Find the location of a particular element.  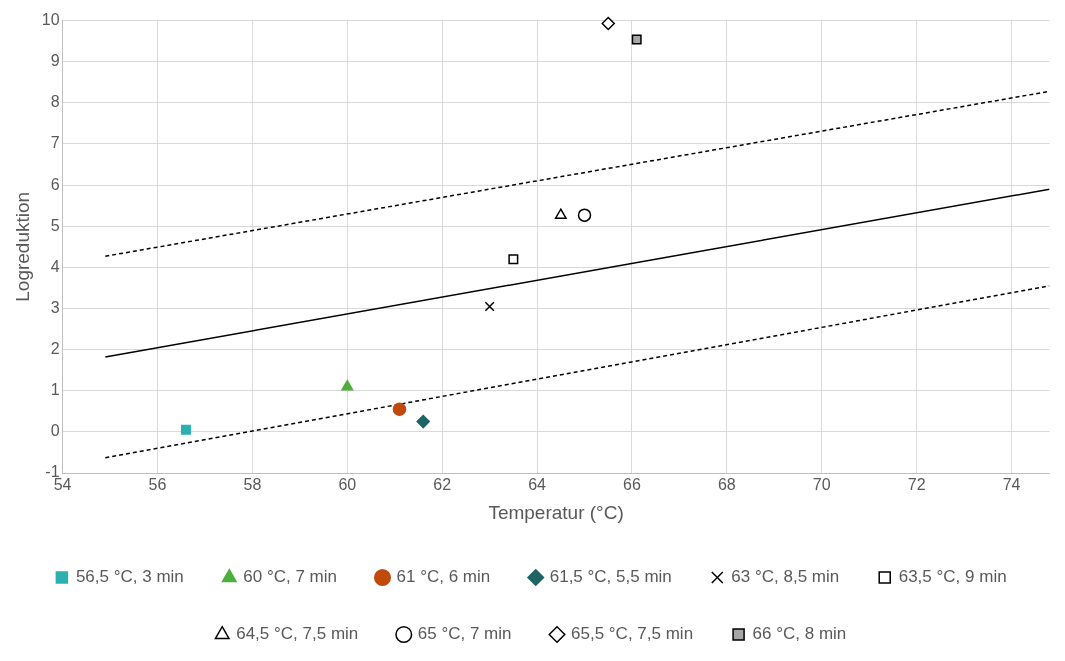

x-tick-label: 56 is located at coordinates (157, 485).